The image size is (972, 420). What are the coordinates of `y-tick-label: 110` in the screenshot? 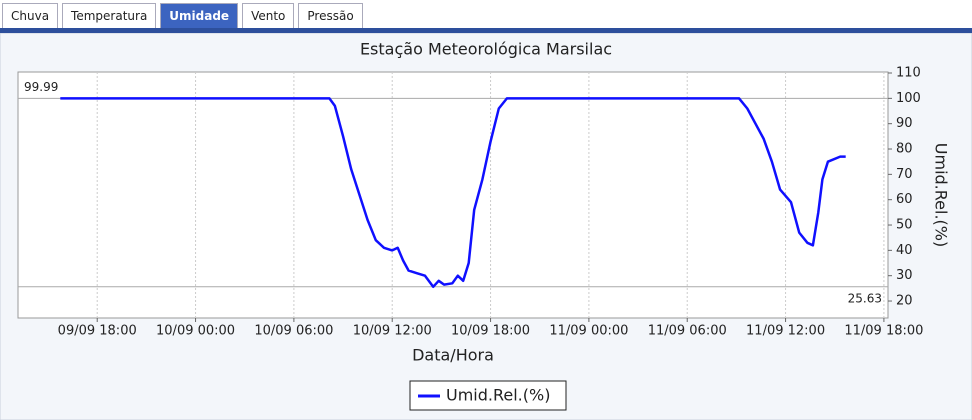 It's located at (908, 73).